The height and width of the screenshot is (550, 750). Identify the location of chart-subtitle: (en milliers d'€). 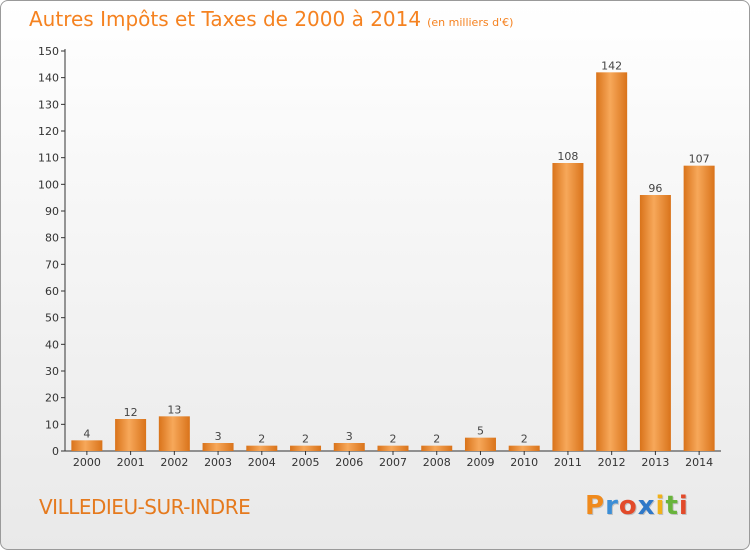
(470, 22).